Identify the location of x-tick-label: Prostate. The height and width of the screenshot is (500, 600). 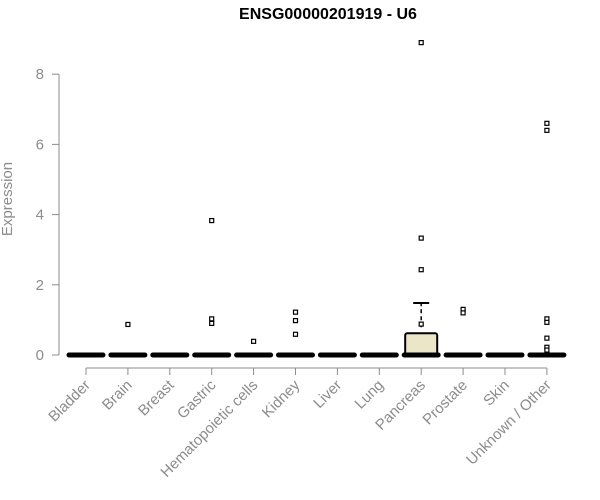
(445, 403).